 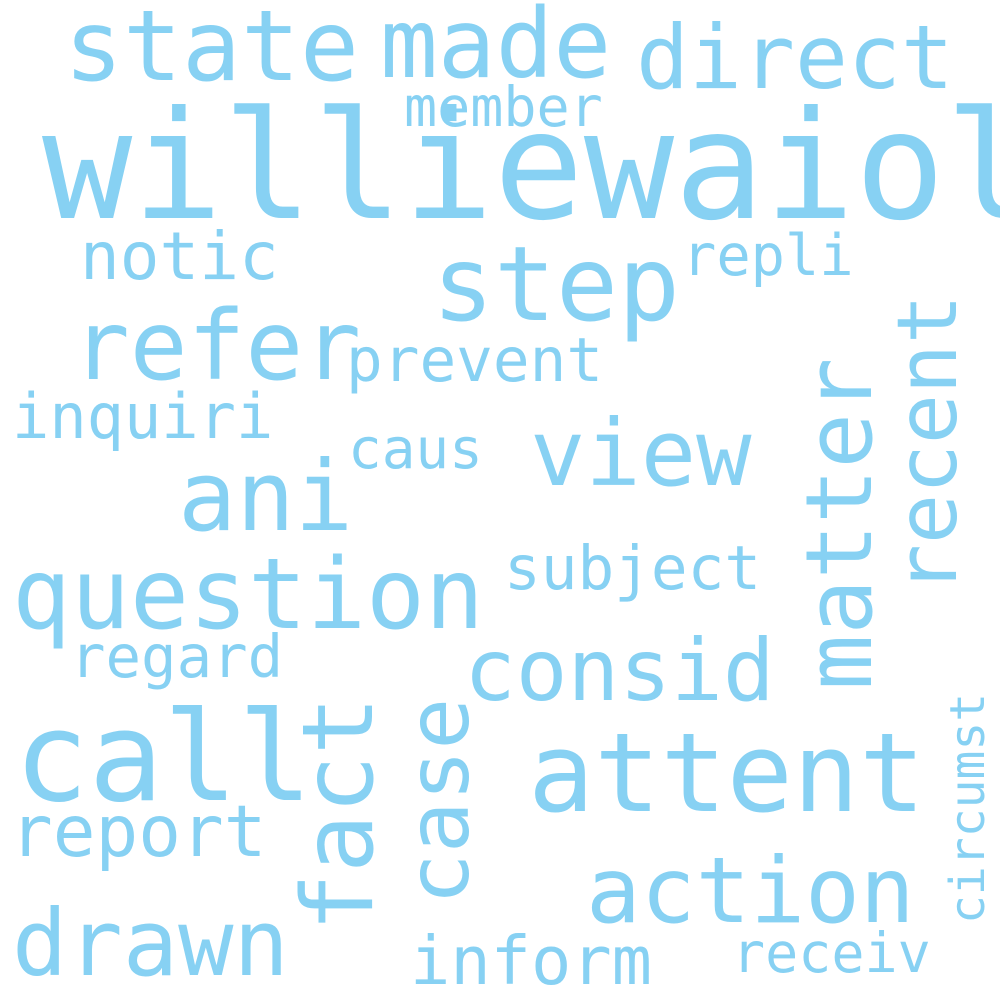 What do you see at coordinates (475, 360) in the screenshot?
I see `word-prevent: prevent` at bounding box center [475, 360].